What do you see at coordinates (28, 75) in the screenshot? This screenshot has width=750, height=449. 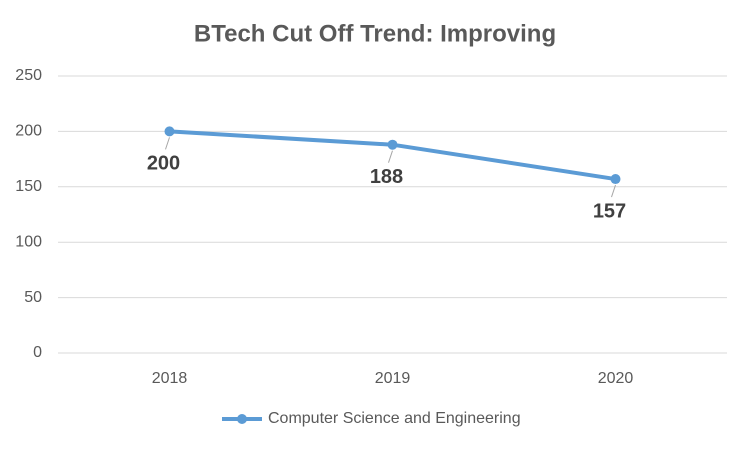 I see `y-tick-label: 250` at bounding box center [28, 75].